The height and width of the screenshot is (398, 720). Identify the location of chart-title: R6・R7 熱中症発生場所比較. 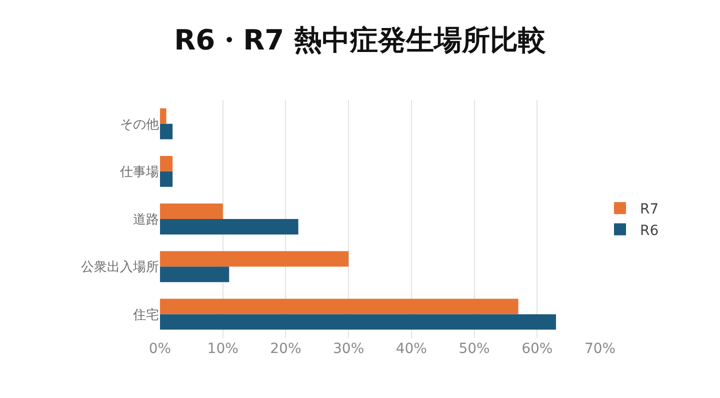
(360, 40).